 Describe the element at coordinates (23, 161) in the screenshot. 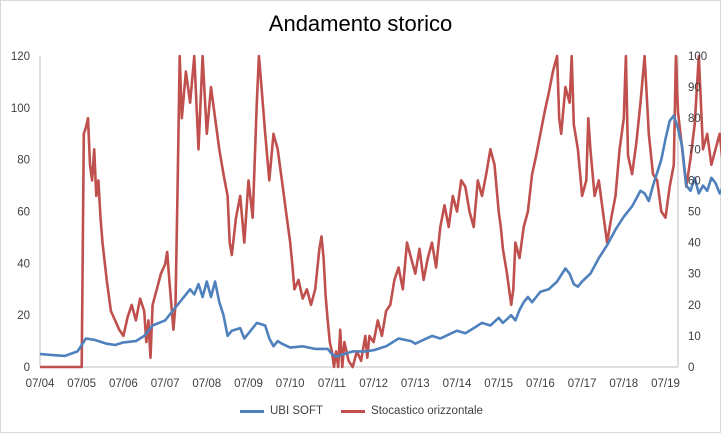

I see `y-left-tick-label: 80` at that location.